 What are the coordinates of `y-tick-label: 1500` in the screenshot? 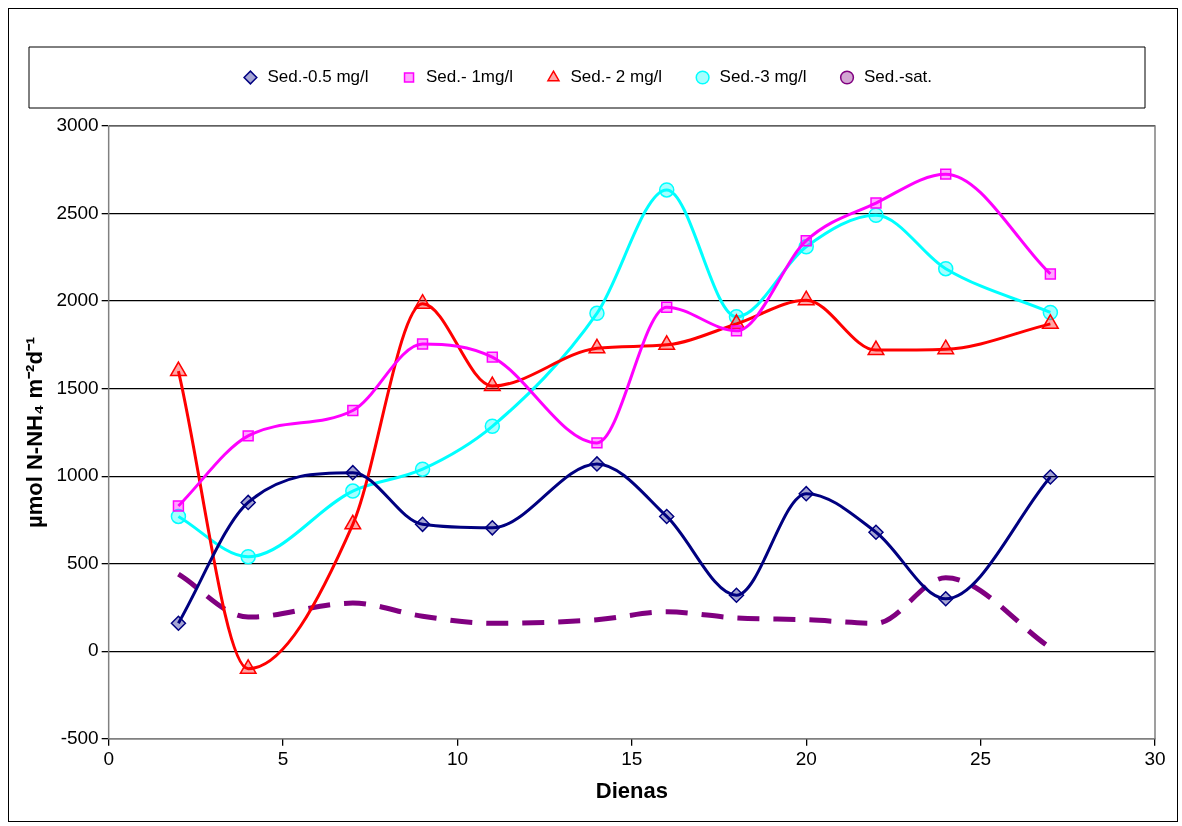 It's located at (77, 387).